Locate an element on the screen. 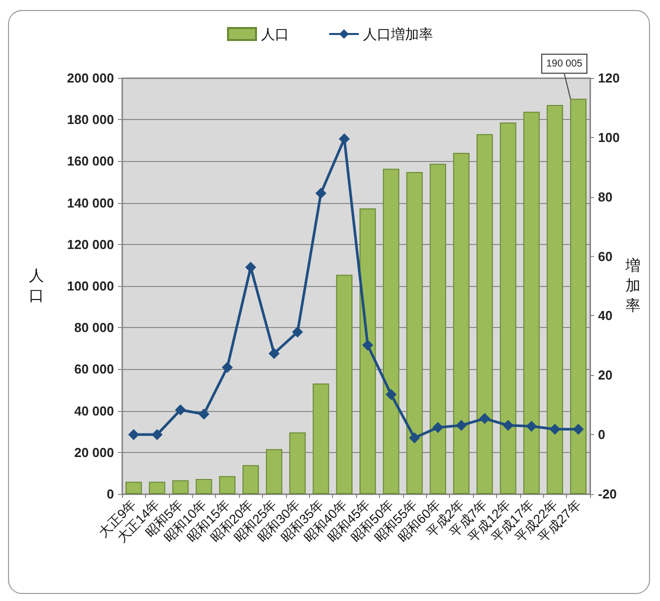 The width and height of the screenshot is (660, 601). y2-tick-label: 80 is located at coordinates (605, 196).